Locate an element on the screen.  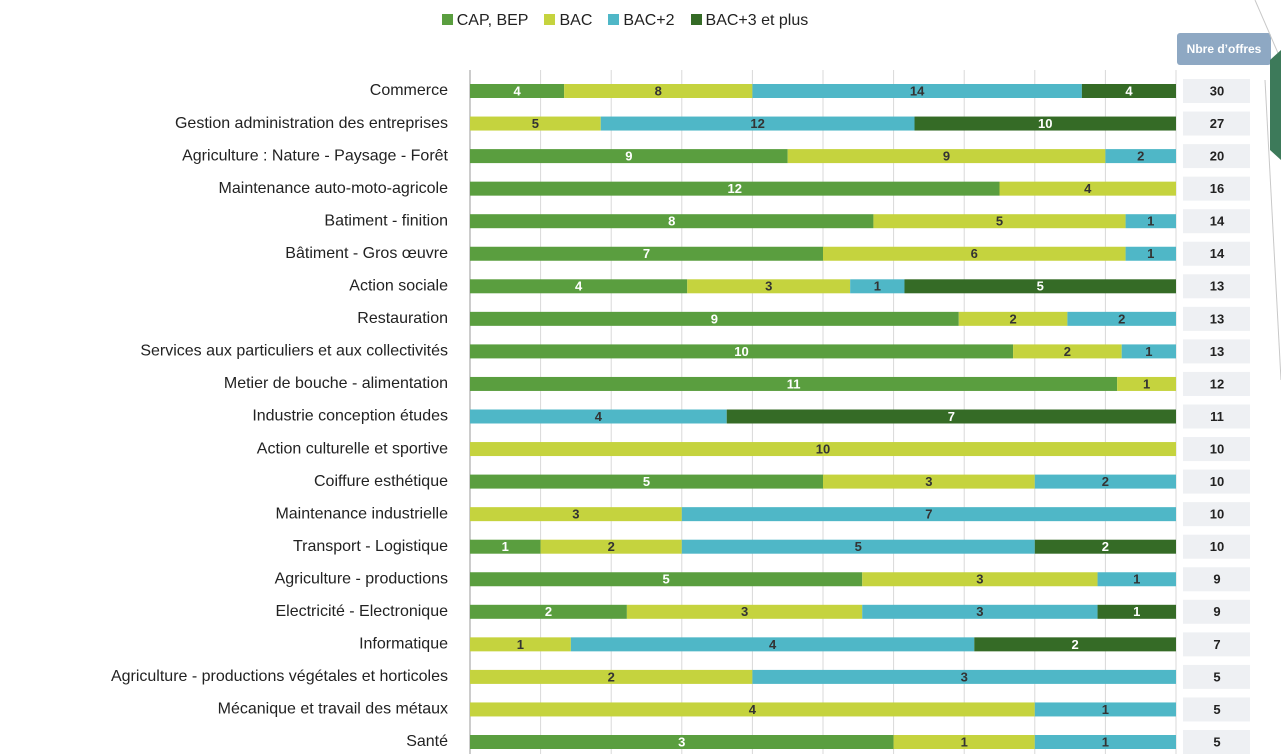
category-label: Commerce is located at coordinates (409, 90).